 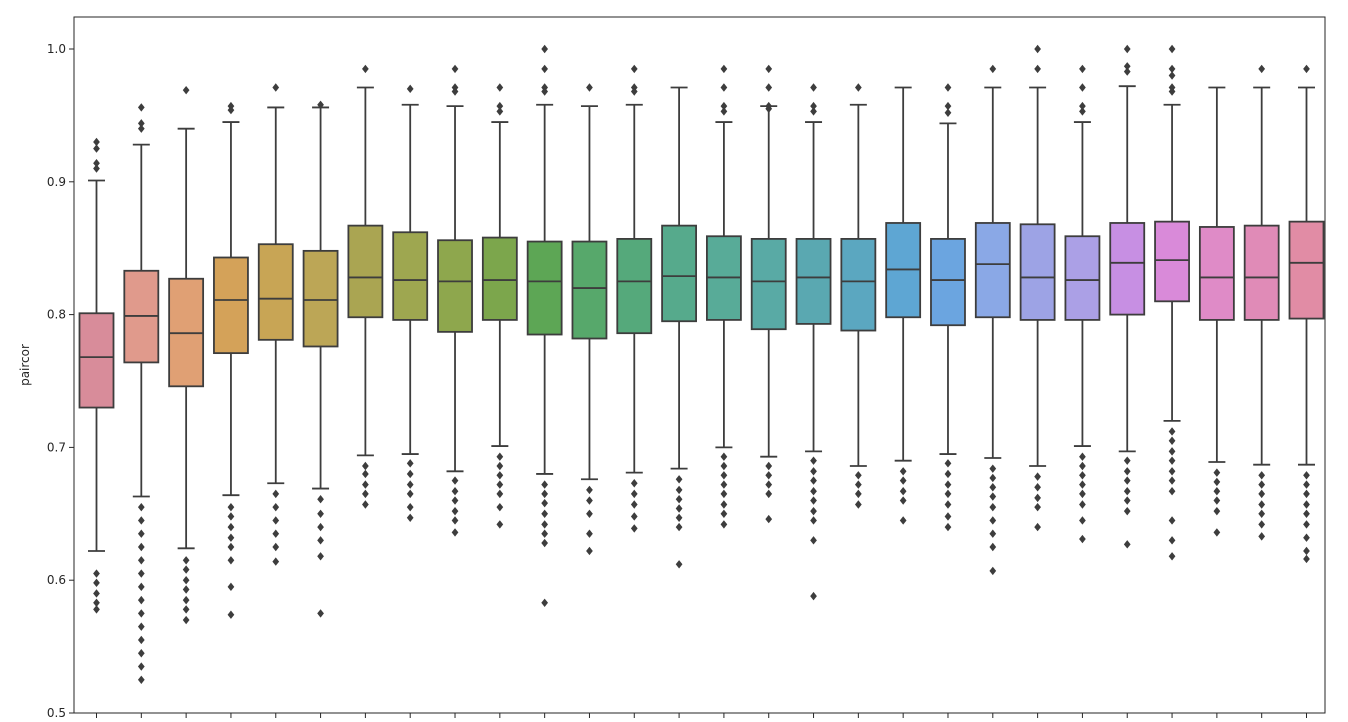 I want to click on y-tick-label: 0.9, so click(x=56, y=182).